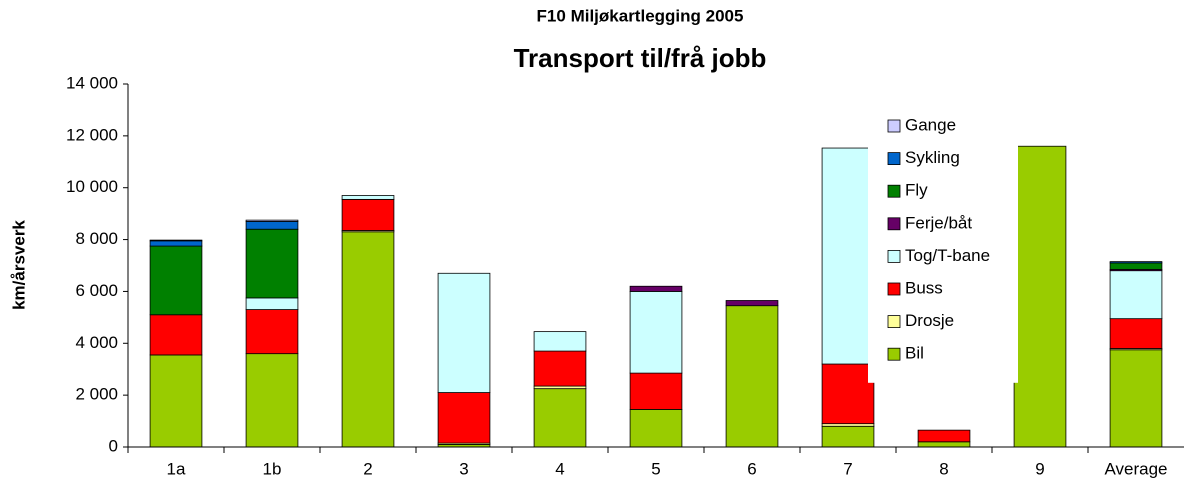 This screenshot has width=1185, height=493. What do you see at coordinates (176, 468) in the screenshot?
I see `x-tick-label: 1a` at bounding box center [176, 468].